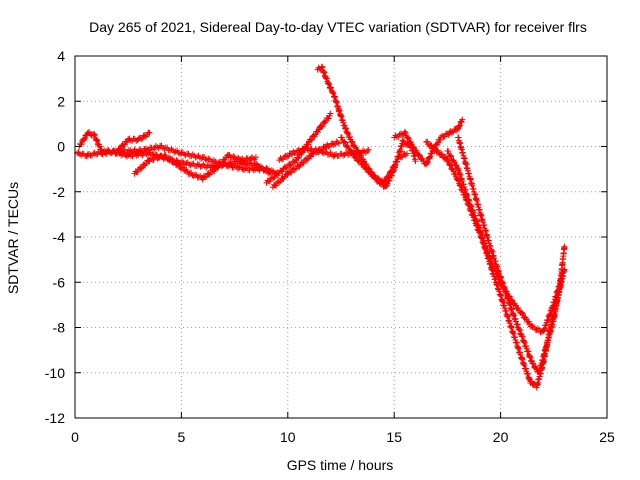 The image size is (640, 480). What do you see at coordinates (501, 437) in the screenshot?
I see `x-tick-label: 20` at bounding box center [501, 437].